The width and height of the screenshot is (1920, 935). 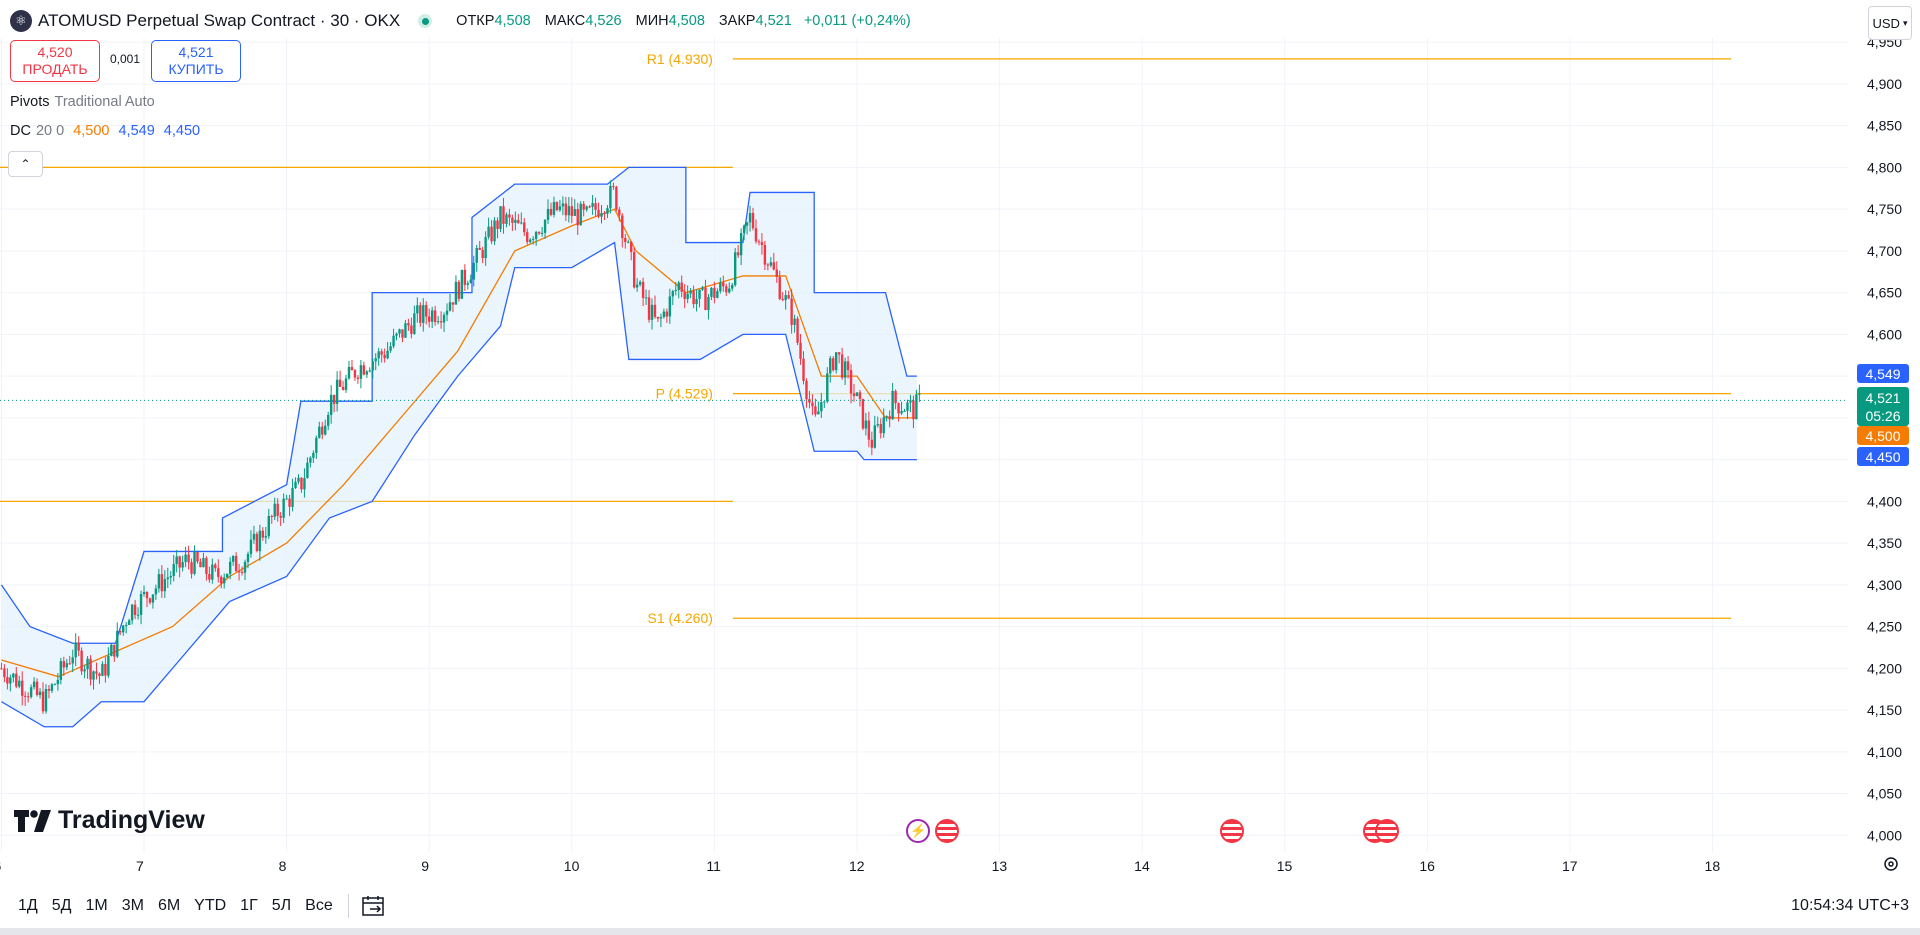 What do you see at coordinates (105, 131) in the screenshot?
I see `indicator-dc: DC 20 0 4,500 4,549 4,450` at bounding box center [105, 131].